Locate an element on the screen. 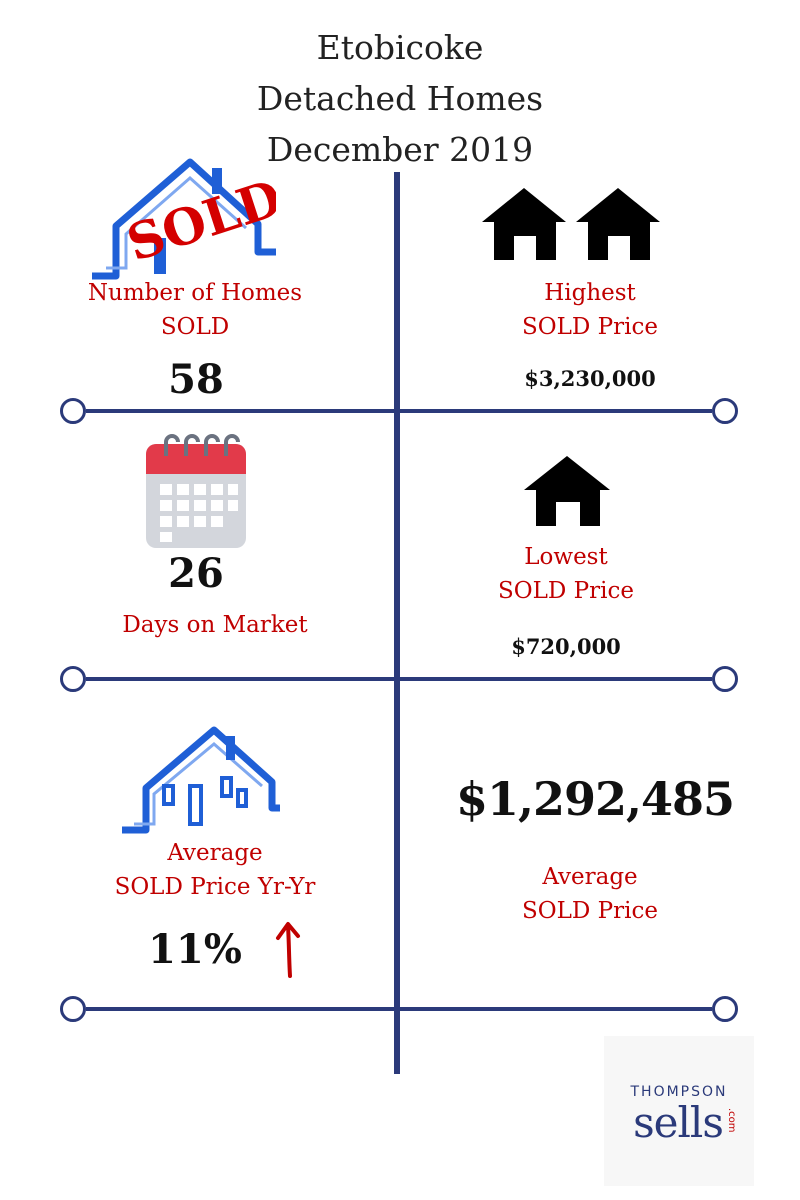  avg-change-label: Average SOLD Price Yr-Yr is located at coordinates (215, 870).